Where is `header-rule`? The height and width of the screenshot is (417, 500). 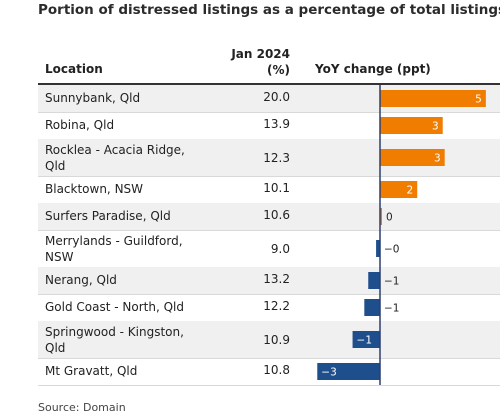 header-rule is located at coordinates (269, 84).